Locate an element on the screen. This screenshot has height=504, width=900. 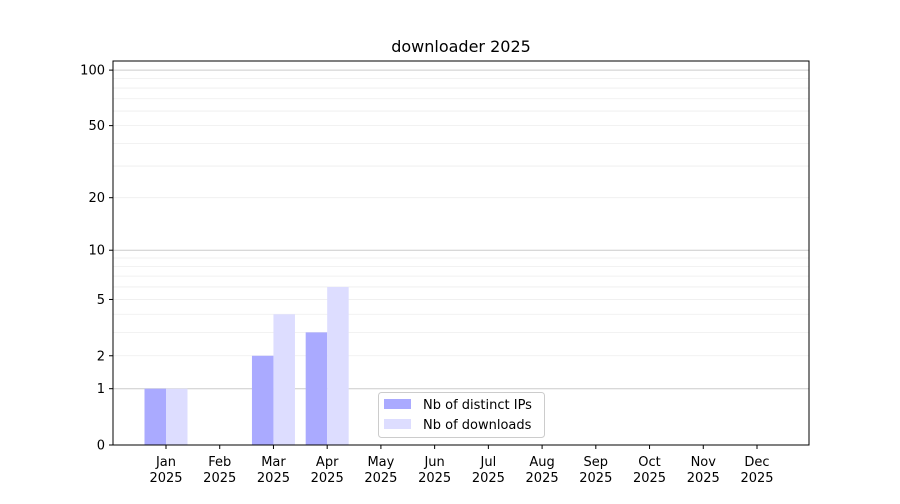
x-tick-label: Feb 2025 is located at coordinates (219, 470).